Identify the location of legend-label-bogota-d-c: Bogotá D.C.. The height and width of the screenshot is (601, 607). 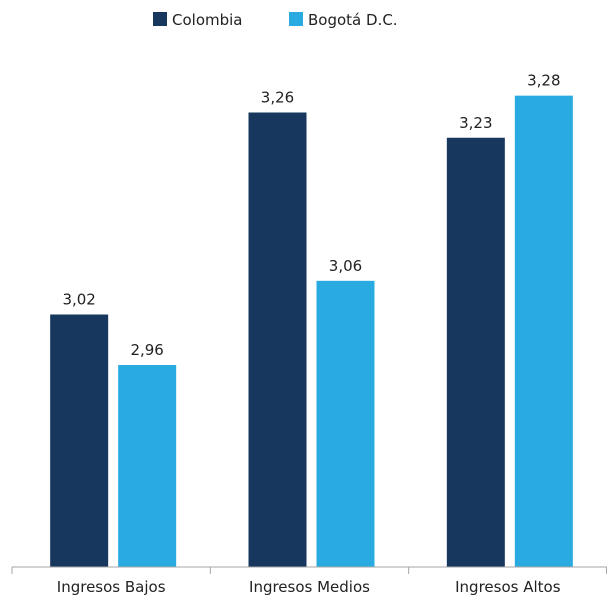
(353, 20).